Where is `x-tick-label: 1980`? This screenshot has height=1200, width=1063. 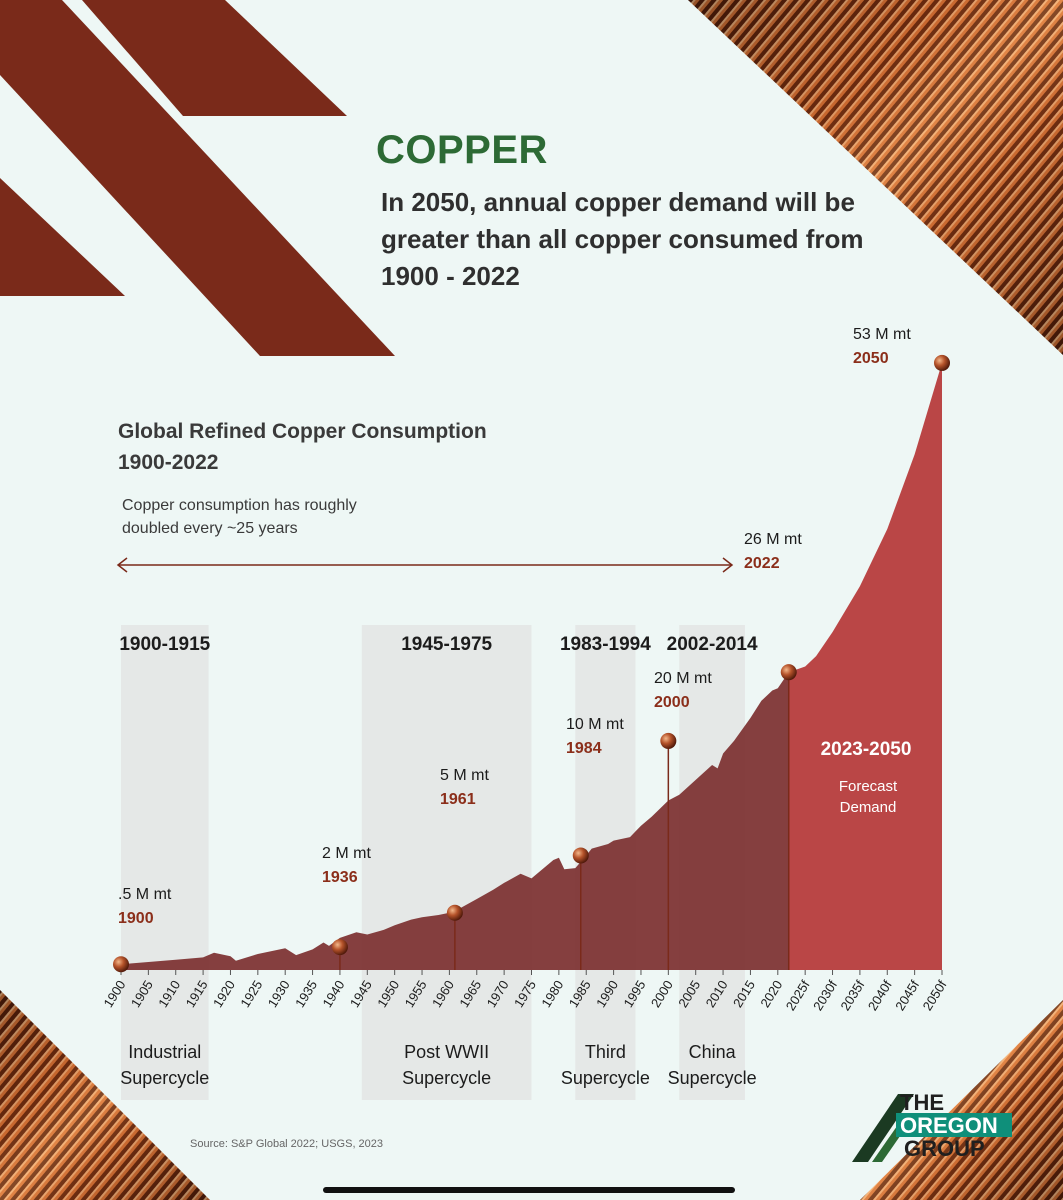 x-tick-label: 1980 is located at coordinates (552, 994).